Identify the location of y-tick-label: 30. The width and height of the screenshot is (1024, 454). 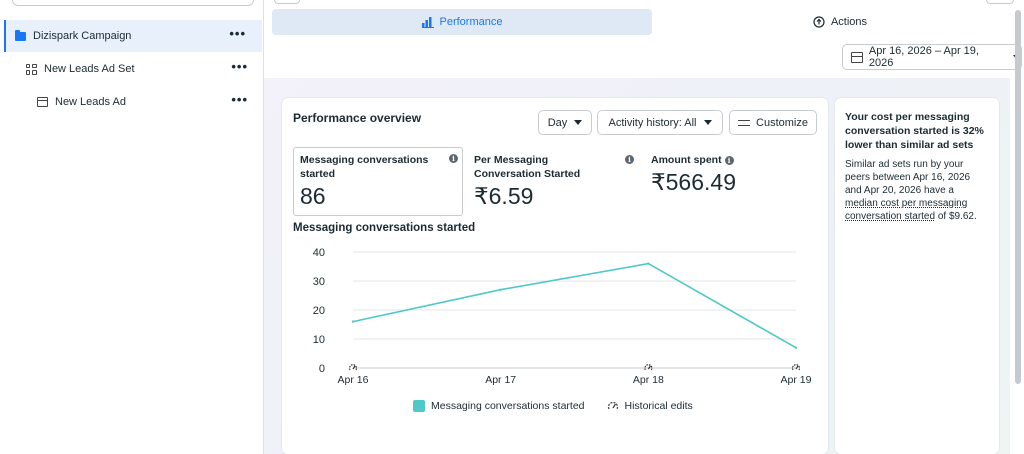
(319, 282).